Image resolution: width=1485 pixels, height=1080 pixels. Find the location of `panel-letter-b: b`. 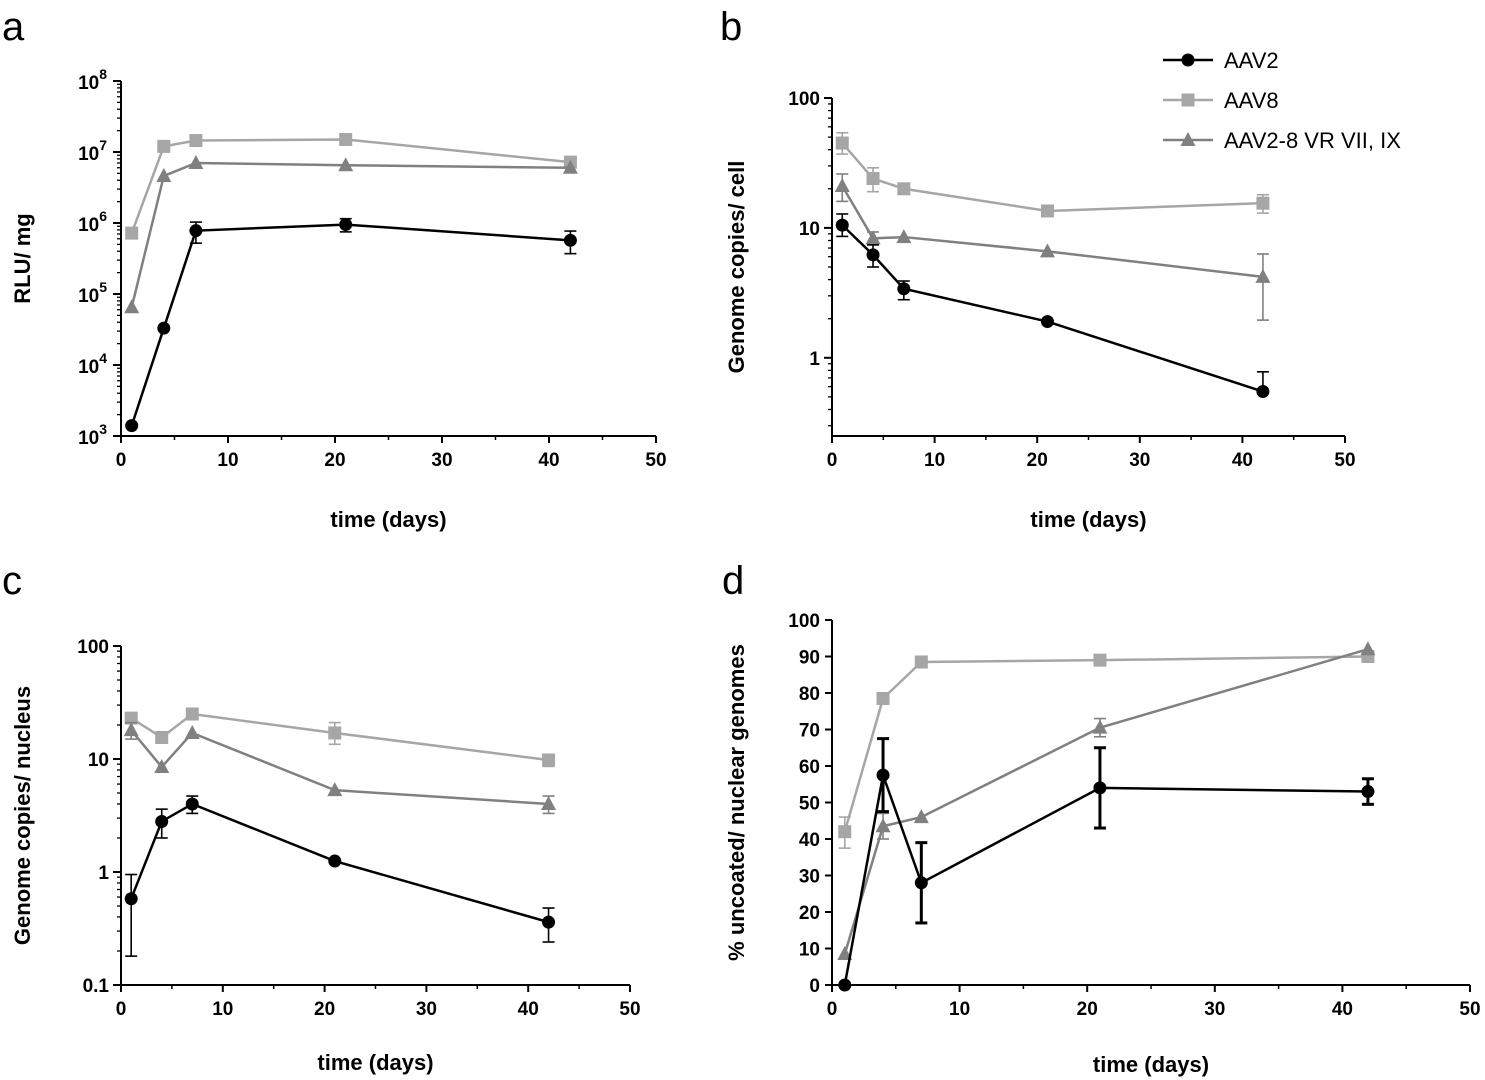

panel-letter-b: b is located at coordinates (731, 27).